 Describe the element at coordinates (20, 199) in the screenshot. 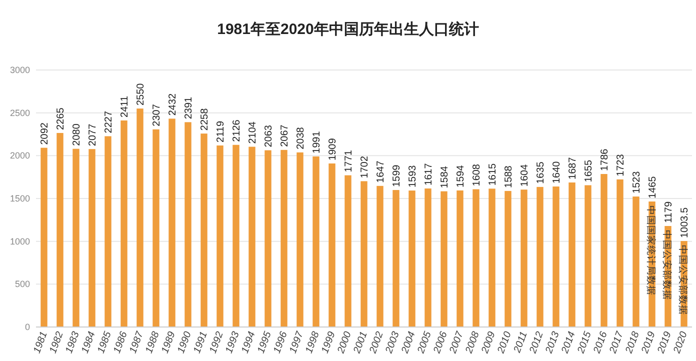

I see `y-tick-label: 1500` at that location.